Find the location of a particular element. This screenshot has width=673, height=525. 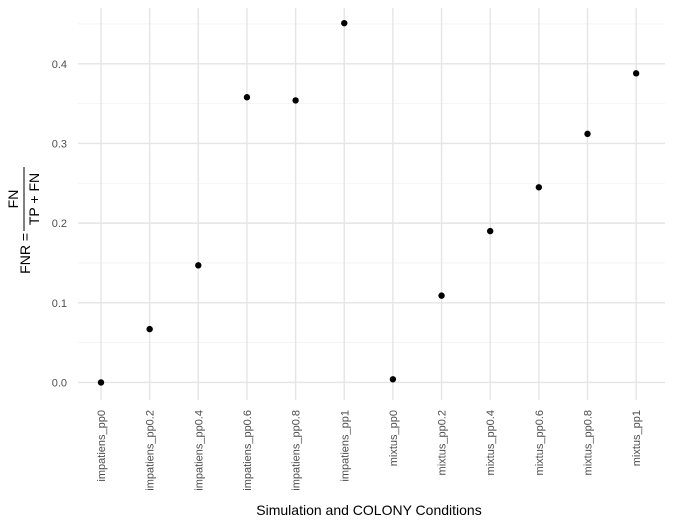

x-tick-label: impatiens_pp0.6 is located at coordinates (248, 450).